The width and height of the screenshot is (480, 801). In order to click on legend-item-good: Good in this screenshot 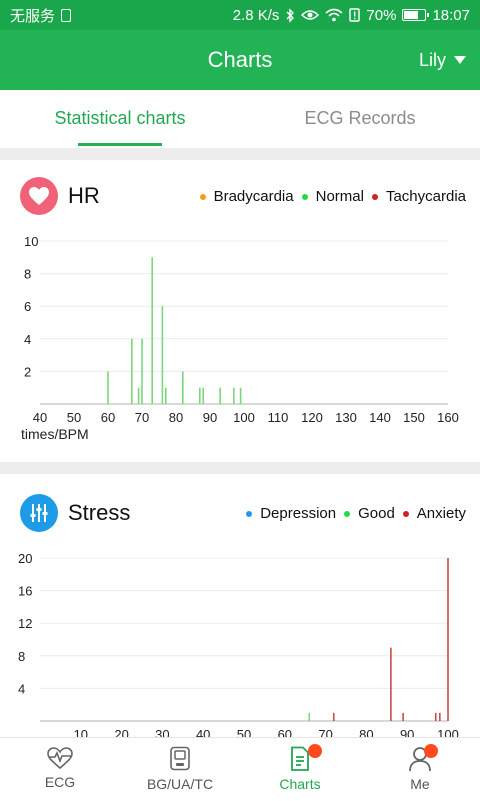, I will do `click(369, 513)`.